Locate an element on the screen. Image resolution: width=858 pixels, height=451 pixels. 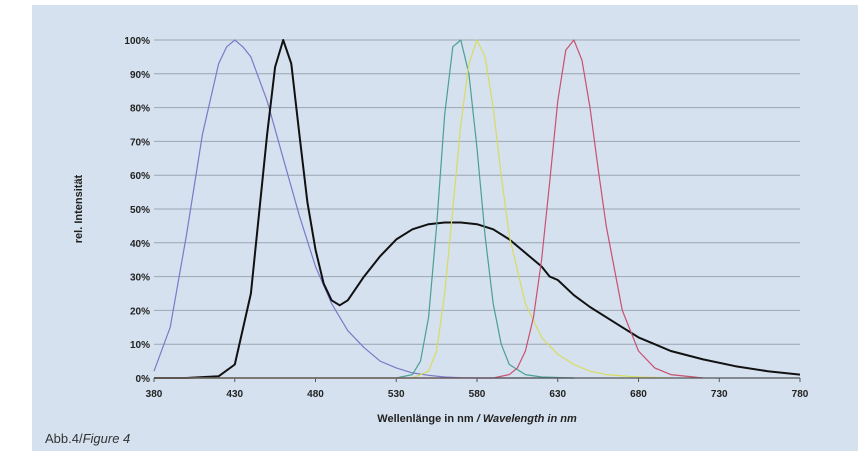
x-tick-label: 380 is located at coordinates (154, 394).